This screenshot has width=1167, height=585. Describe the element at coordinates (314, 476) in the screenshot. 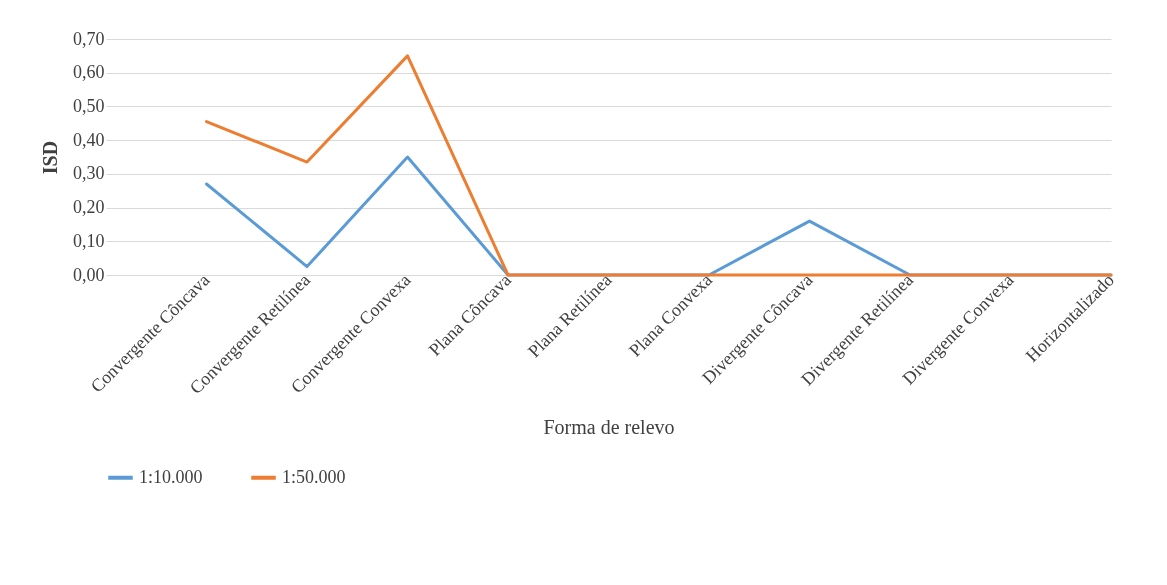

I see `legend-label: 1:50.000` at that location.